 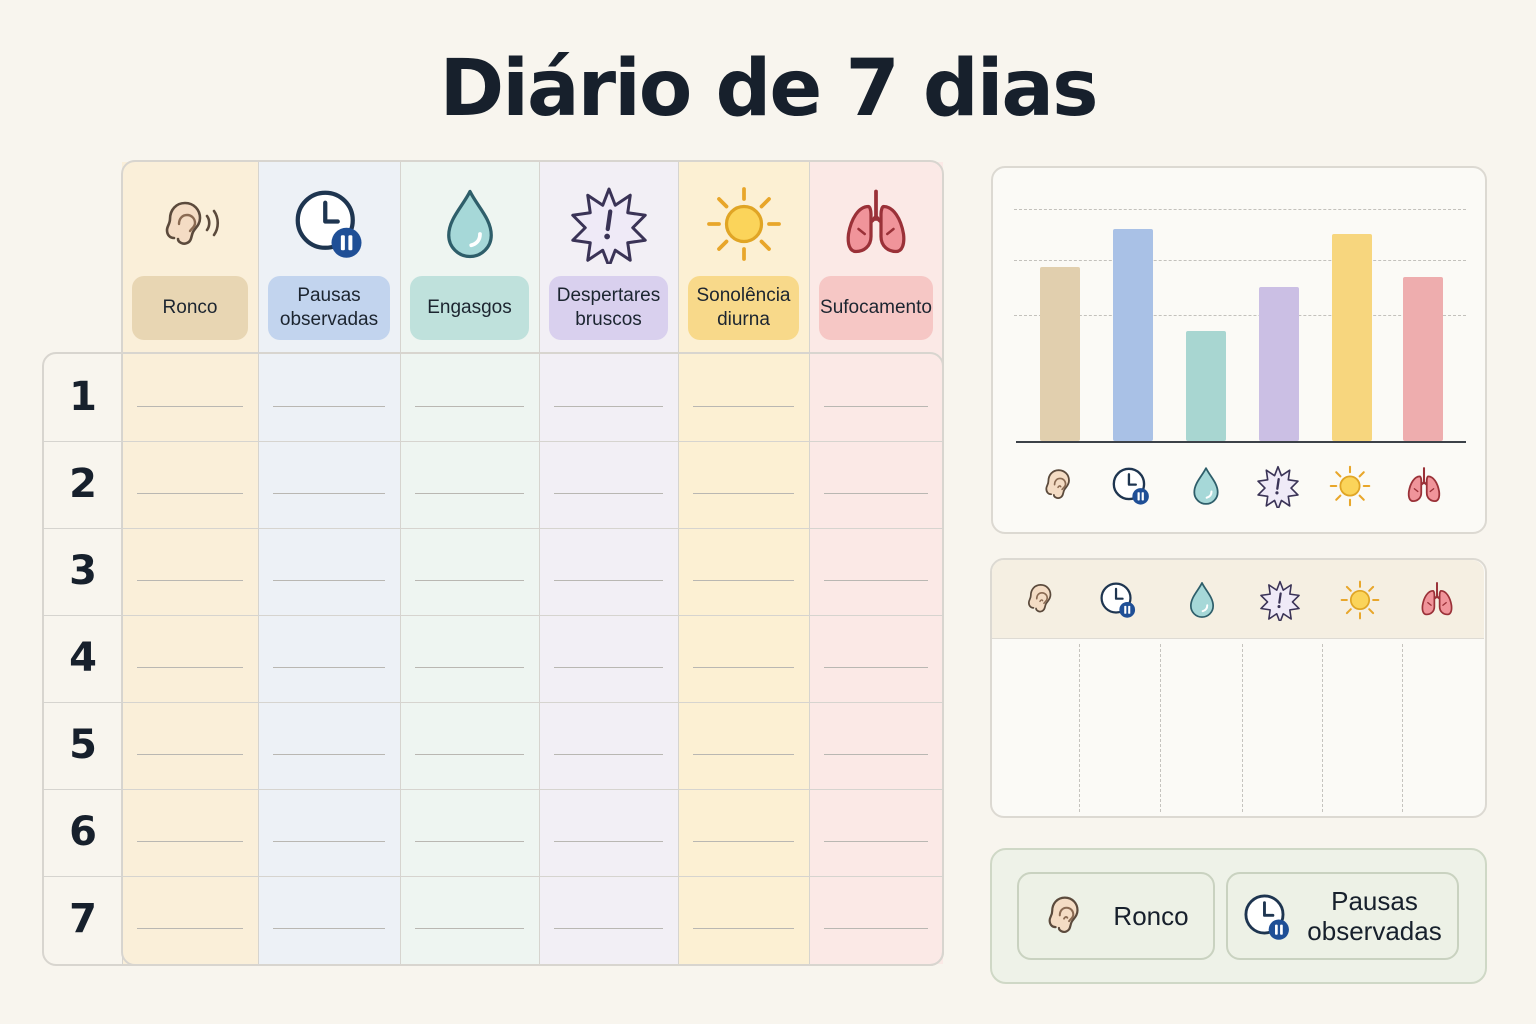 What do you see at coordinates (1241, 442) in the screenshot?
I see `chart-x-axis` at bounding box center [1241, 442].